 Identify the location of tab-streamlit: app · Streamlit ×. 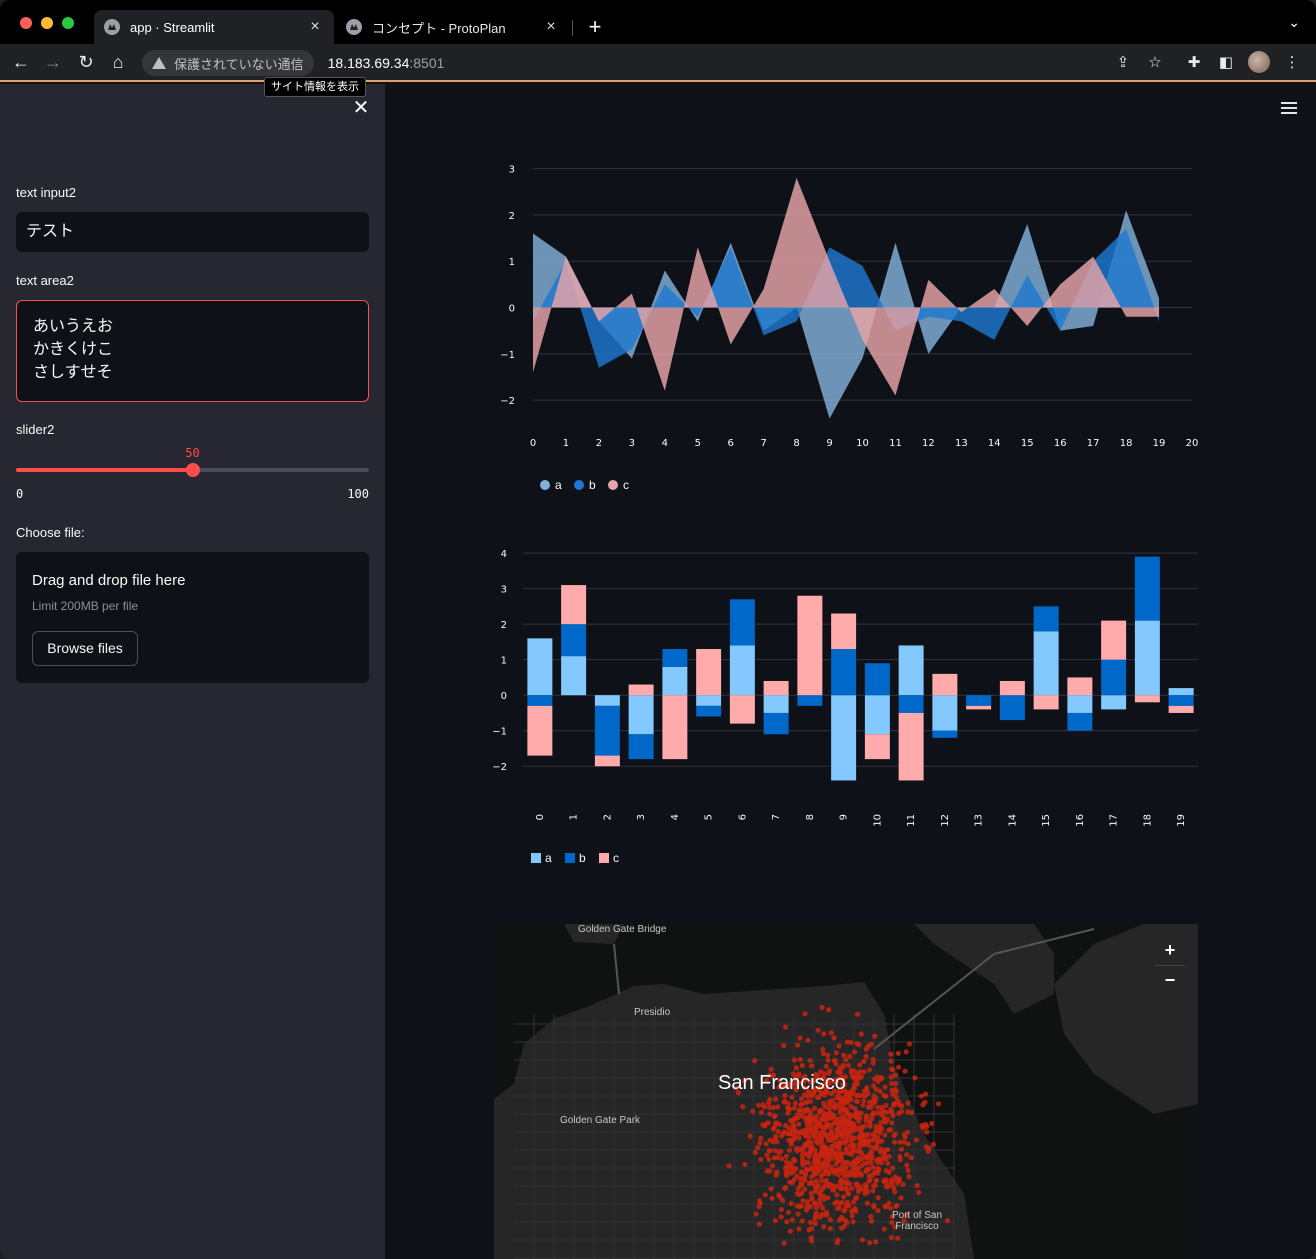
(214, 27).